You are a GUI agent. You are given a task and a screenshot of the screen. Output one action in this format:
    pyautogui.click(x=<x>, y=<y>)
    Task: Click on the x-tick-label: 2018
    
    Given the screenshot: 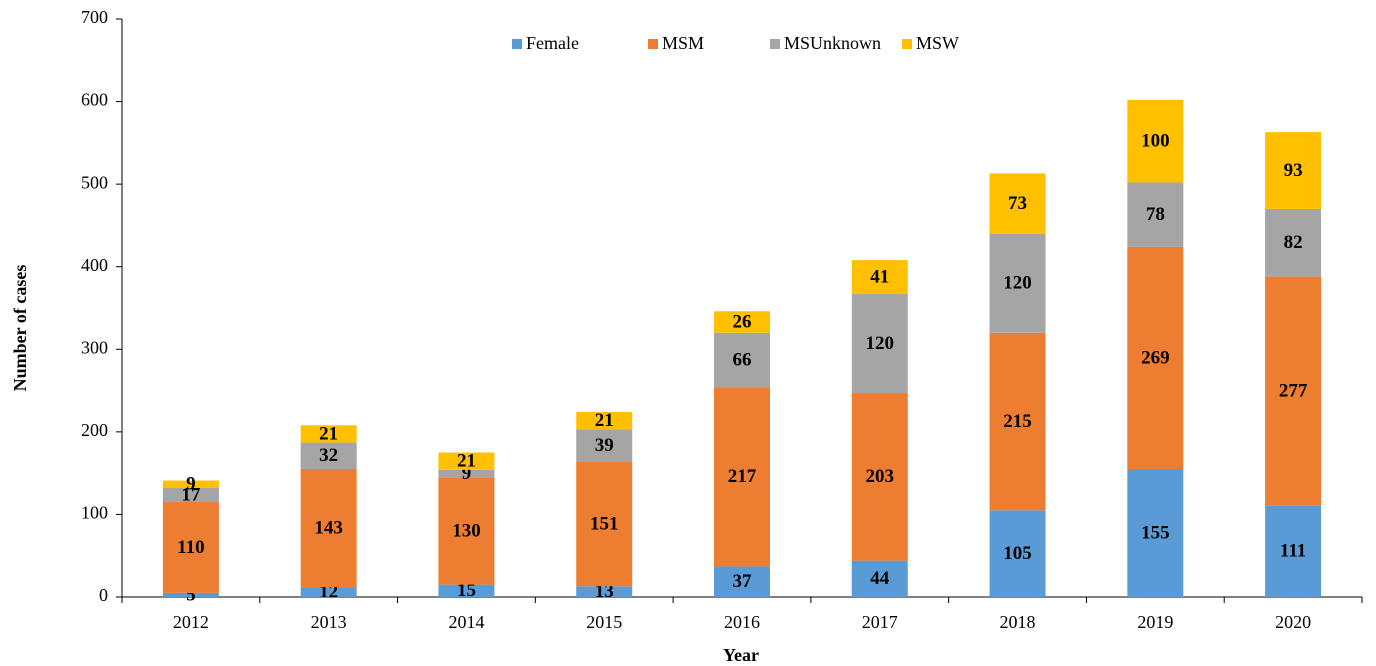 What is the action you would take?
    pyautogui.click(x=1018, y=622)
    